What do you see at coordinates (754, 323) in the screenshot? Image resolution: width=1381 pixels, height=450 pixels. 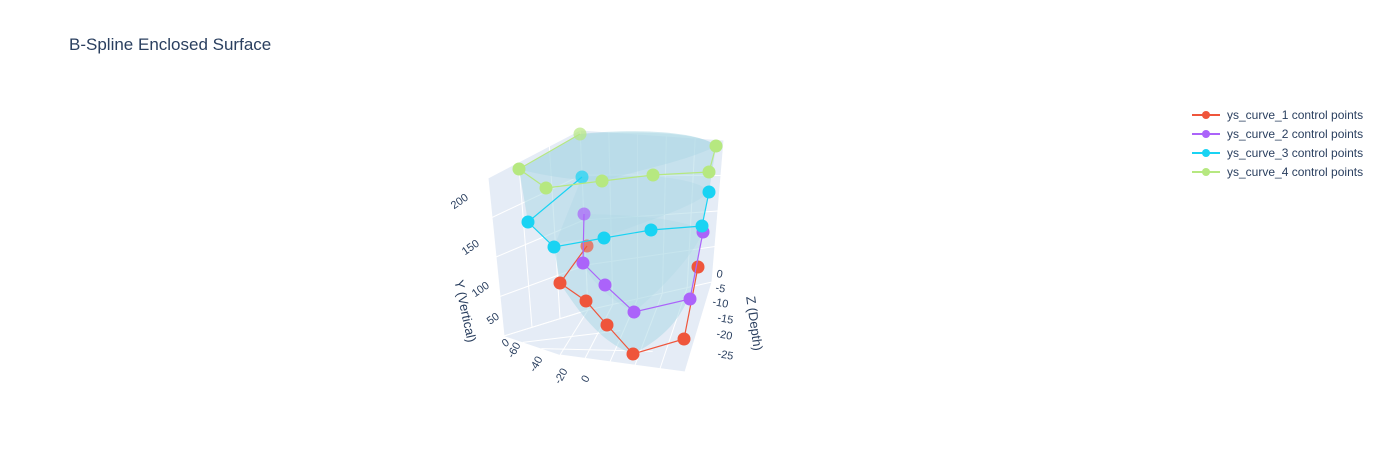 I see `z-axis-title: Z (Depth)` at bounding box center [754, 323].